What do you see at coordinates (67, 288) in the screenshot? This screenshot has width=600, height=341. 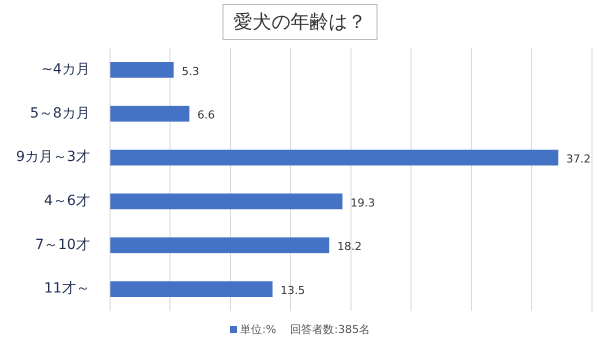 I see `y-tick-label: 11才～` at bounding box center [67, 288].